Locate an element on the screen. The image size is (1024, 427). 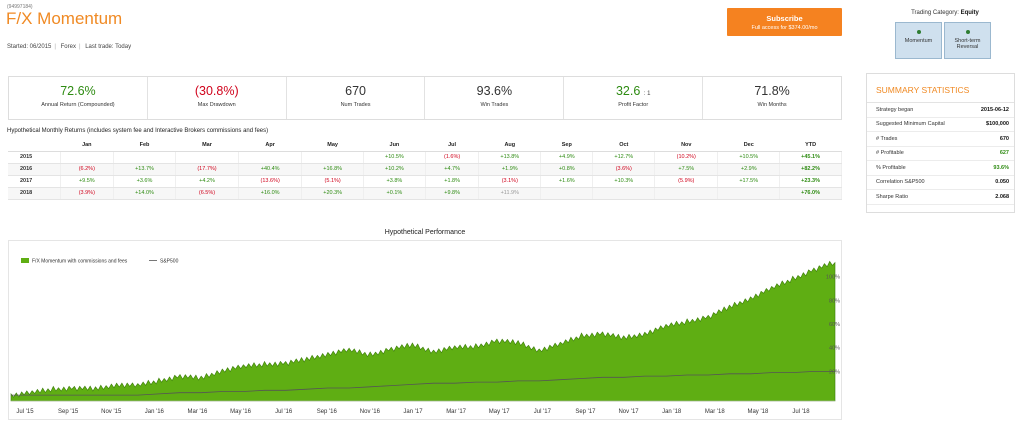
month-cell: +13.8% is located at coordinates (510, 157).